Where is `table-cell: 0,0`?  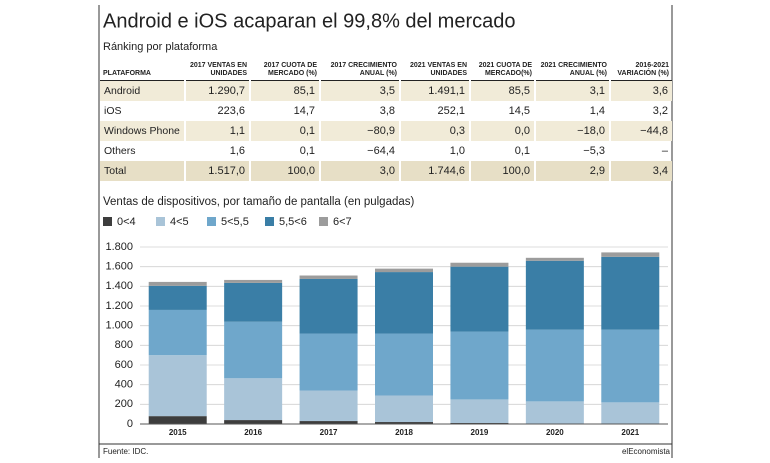
table-cell: 0,0 is located at coordinates (502, 131).